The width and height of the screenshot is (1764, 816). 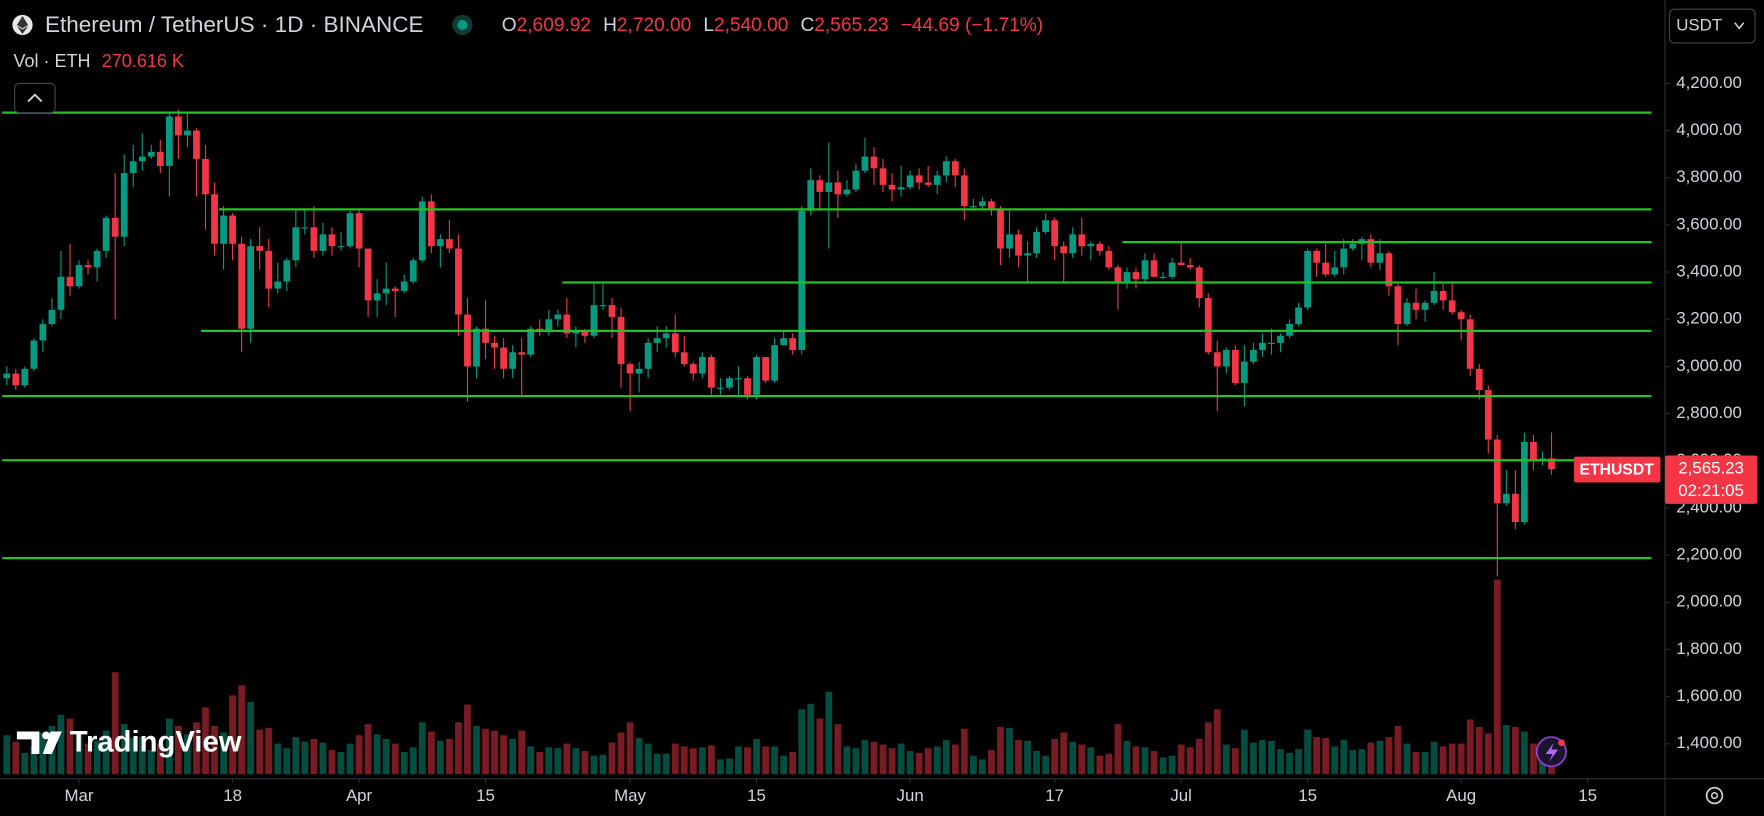 I want to click on change-value: −44.69 (−1.71%), so click(x=972, y=25).